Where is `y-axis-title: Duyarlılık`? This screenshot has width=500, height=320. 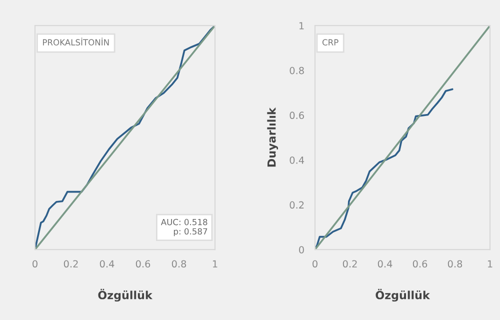 y-axis-title: Duyarlılık is located at coordinates (272, 137).